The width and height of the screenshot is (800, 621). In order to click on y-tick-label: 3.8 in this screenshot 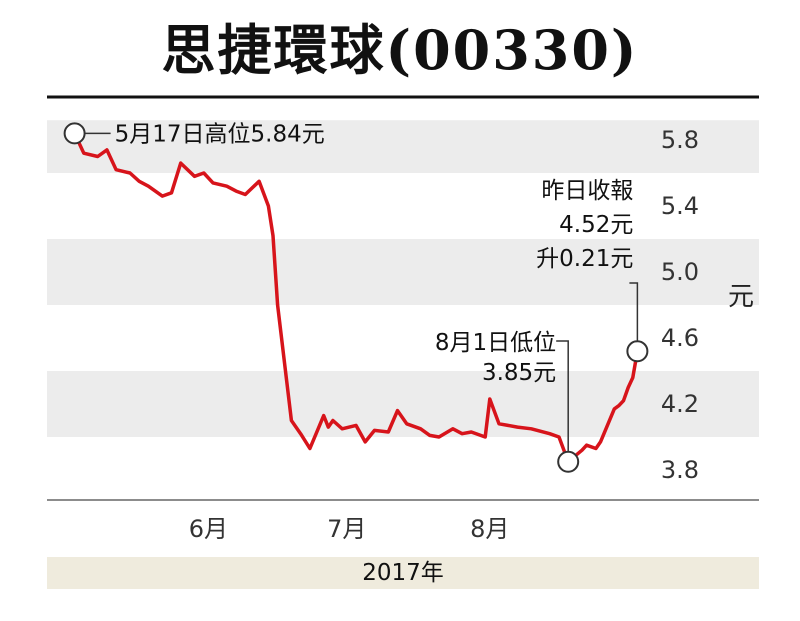, I will do `click(680, 470)`.